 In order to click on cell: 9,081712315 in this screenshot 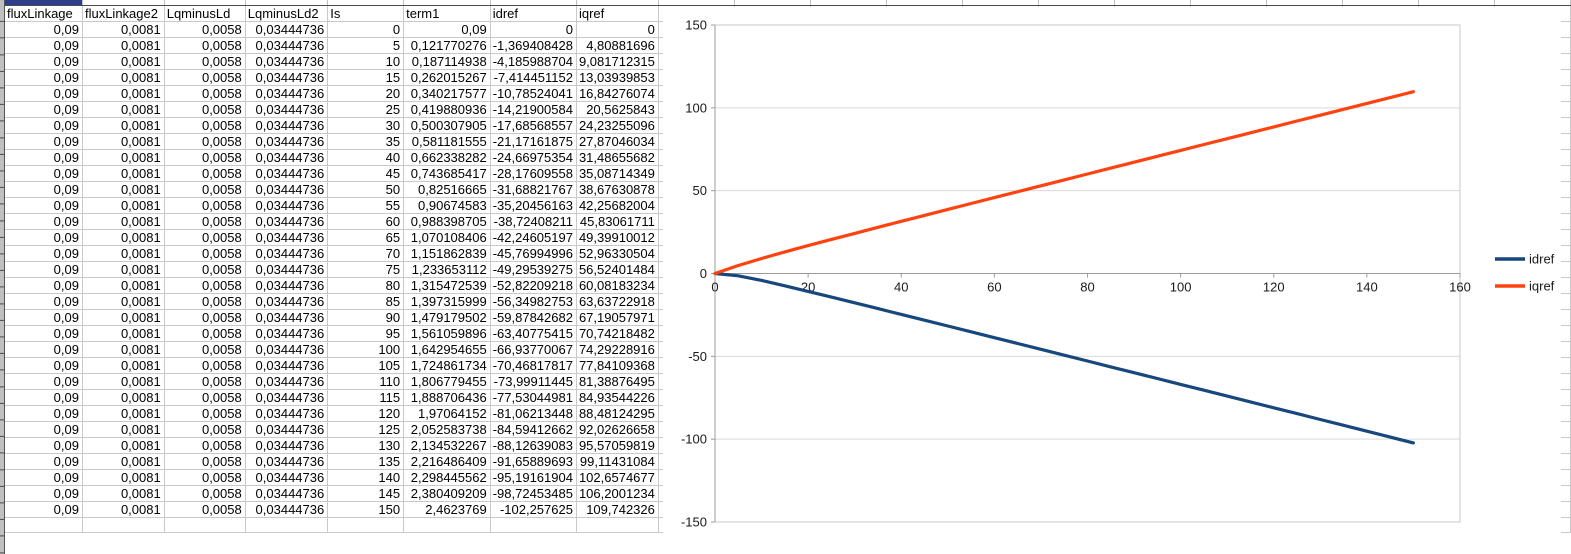, I will do `click(617, 61)`.